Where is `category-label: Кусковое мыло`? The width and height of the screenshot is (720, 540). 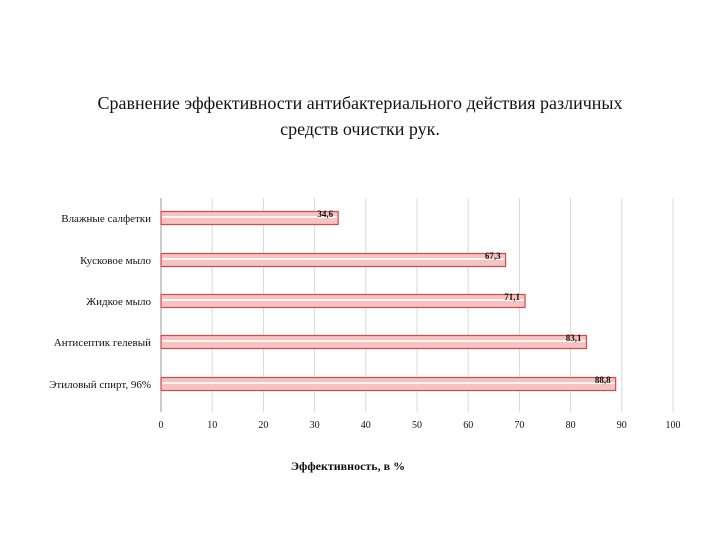 category-label: Кусковое мыло is located at coordinates (115, 261).